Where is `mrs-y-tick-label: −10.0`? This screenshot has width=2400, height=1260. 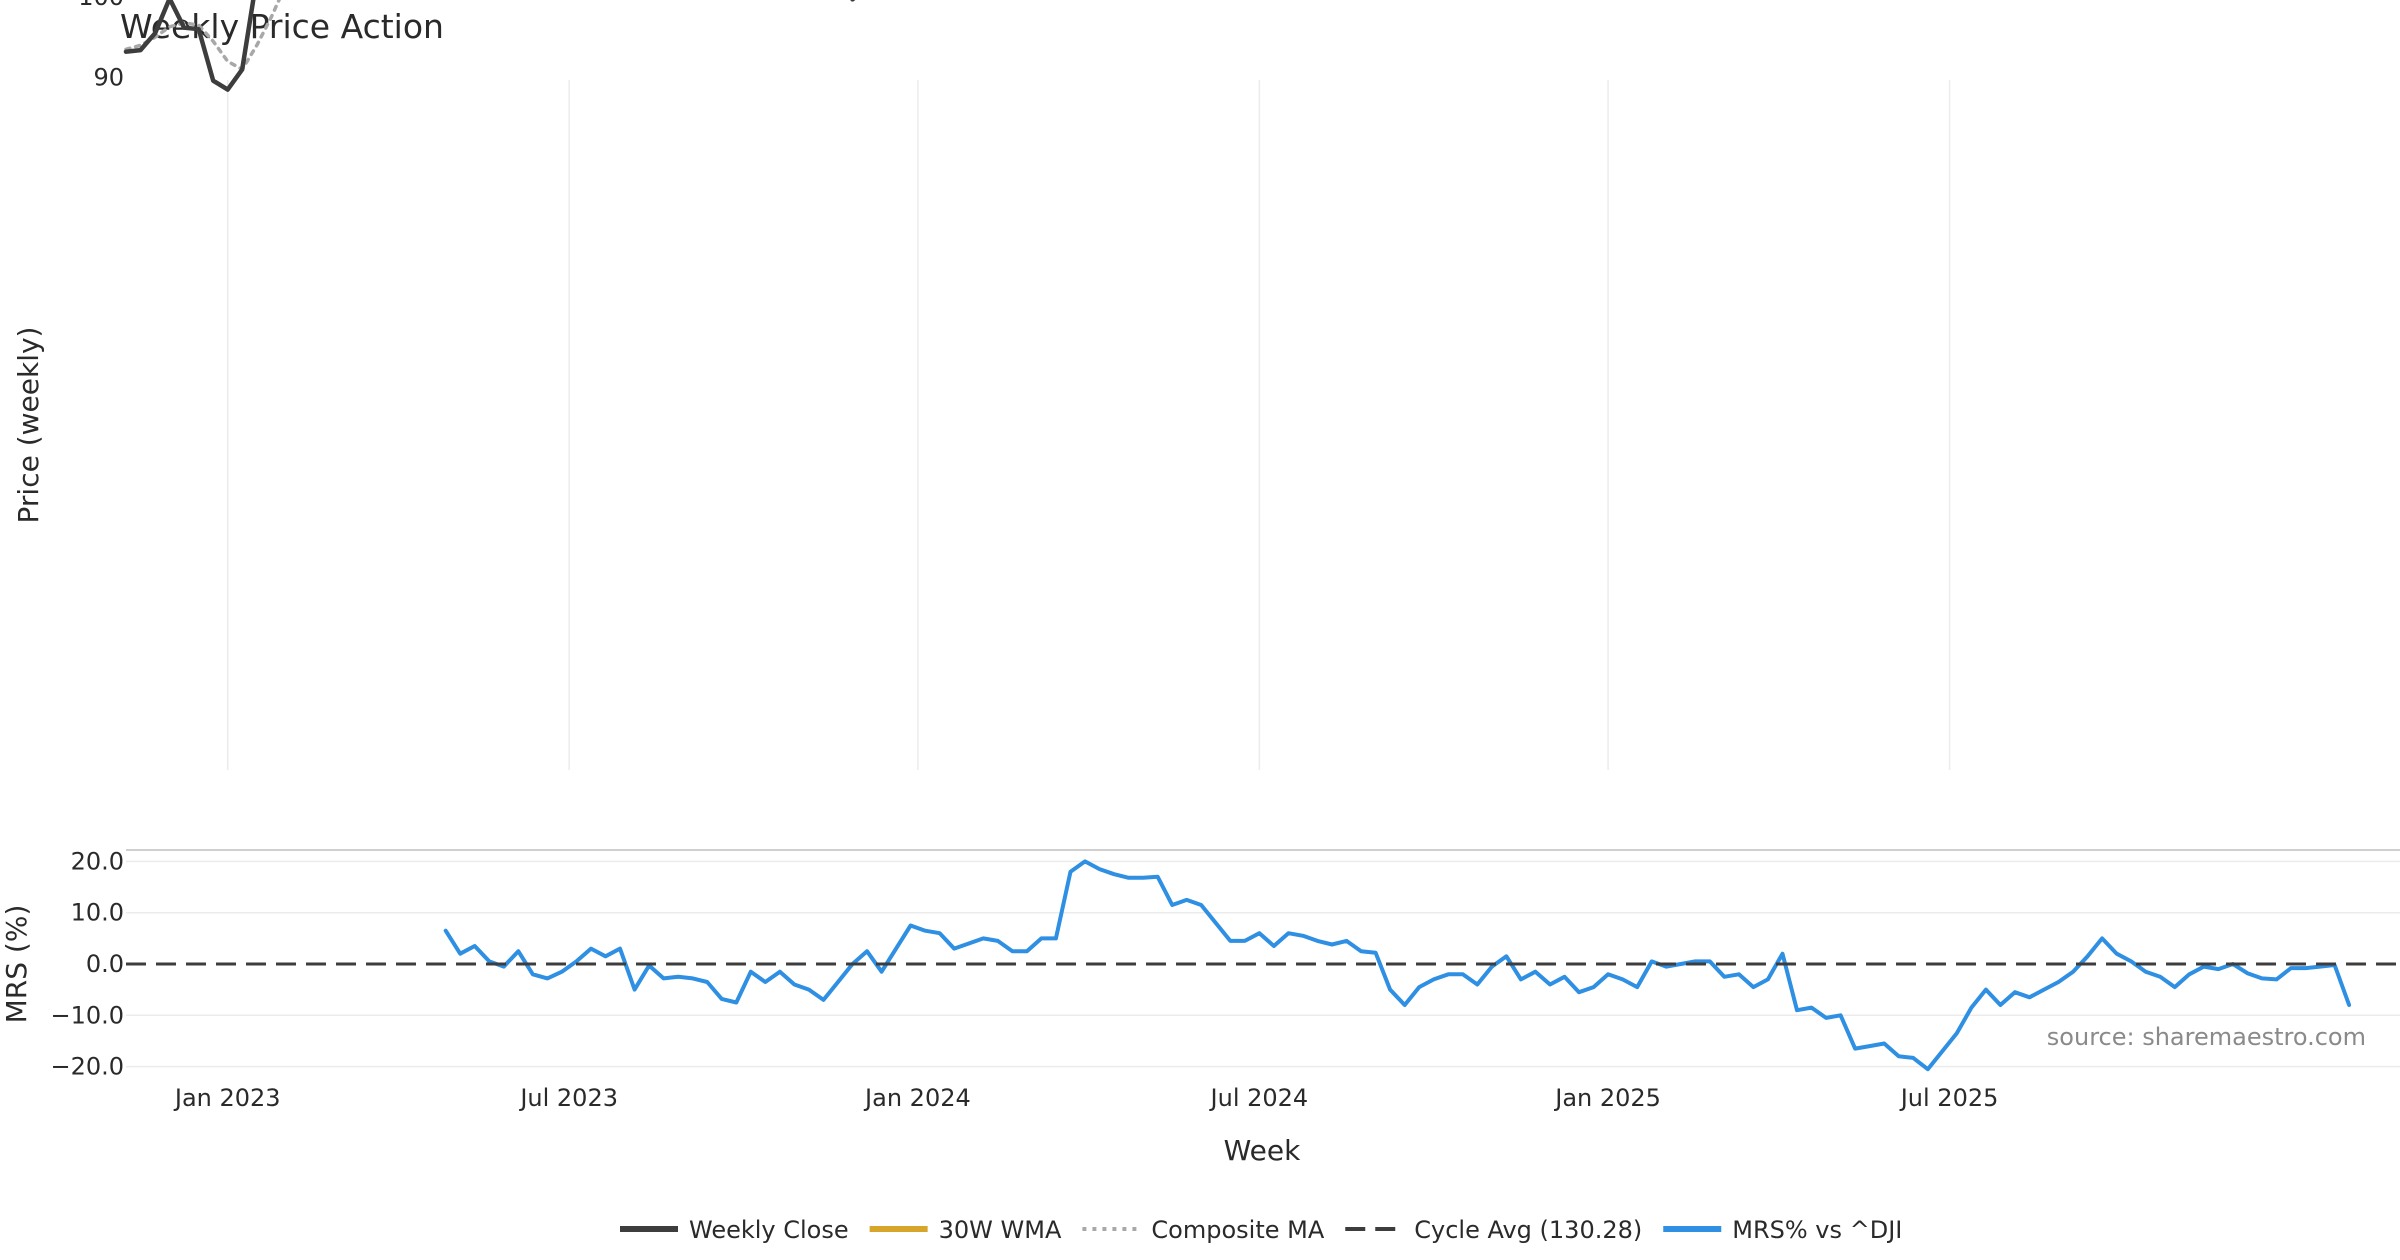 mrs-y-tick-label: −10.0 is located at coordinates (87, 1015).